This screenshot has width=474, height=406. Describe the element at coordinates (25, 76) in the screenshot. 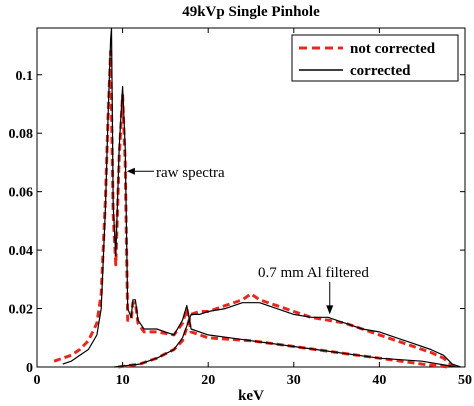

I see `y-tick-label: 0.1` at that location.